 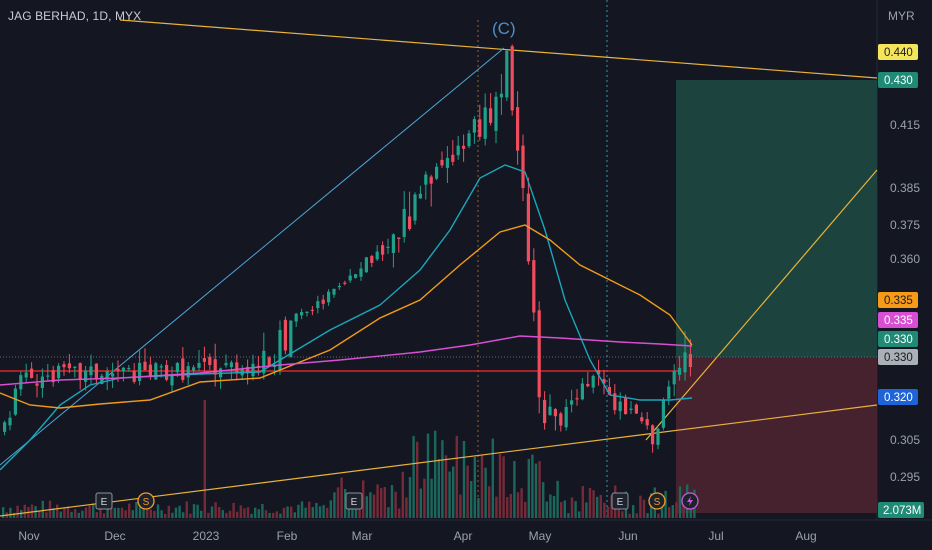 I want to click on earnings-marker-label: E, so click(x=354, y=502).